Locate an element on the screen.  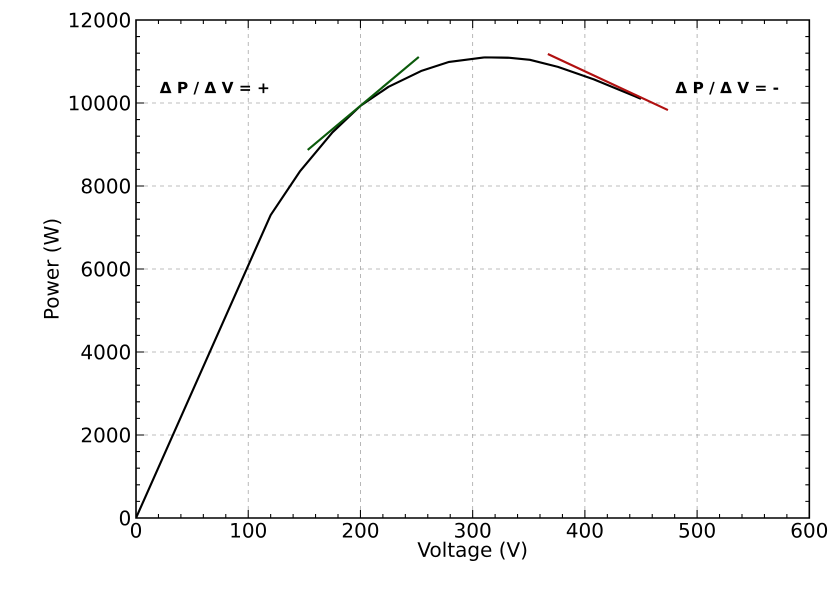
x-axis-title: Voltage (V) is located at coordinates (471, 551).